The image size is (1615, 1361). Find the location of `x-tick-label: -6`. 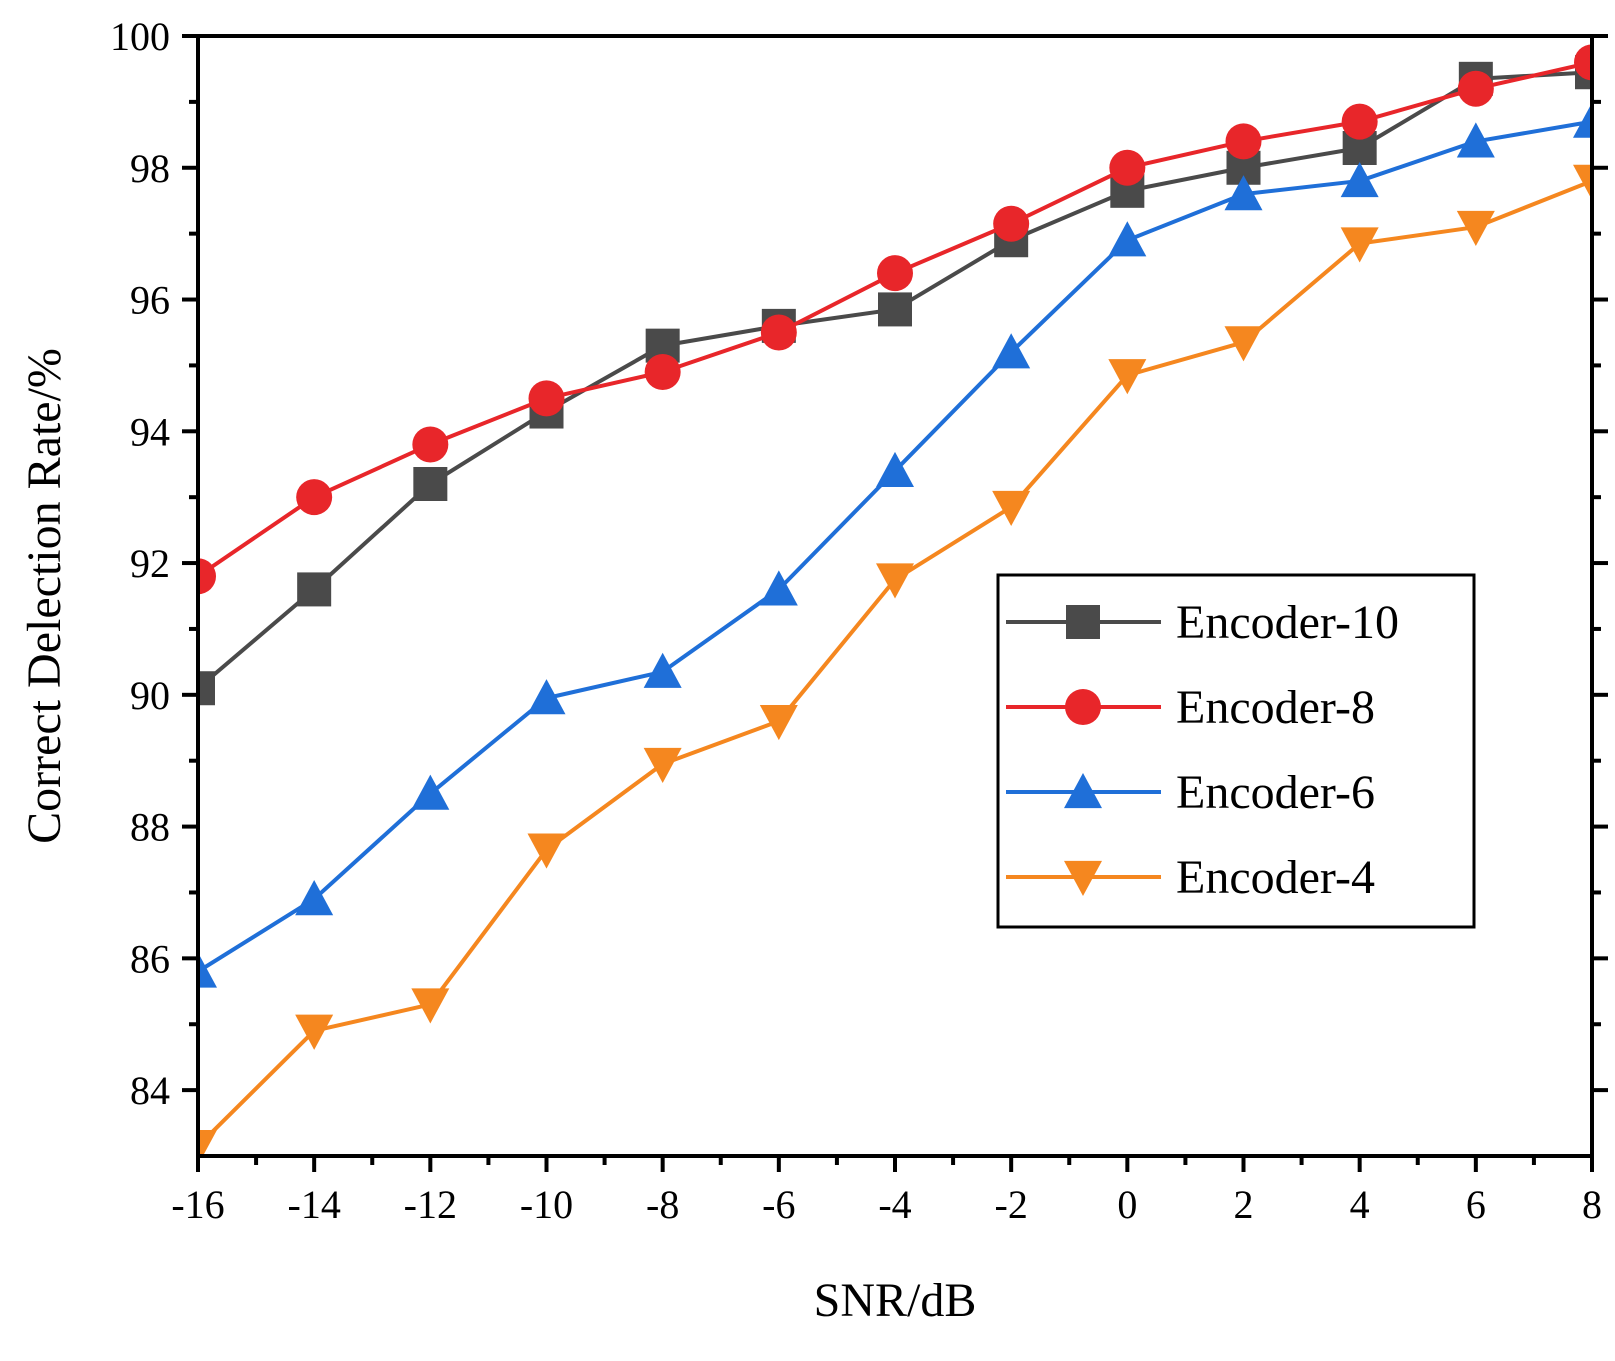

x-tick-label: -6 is located at coordinates (778, 1204).